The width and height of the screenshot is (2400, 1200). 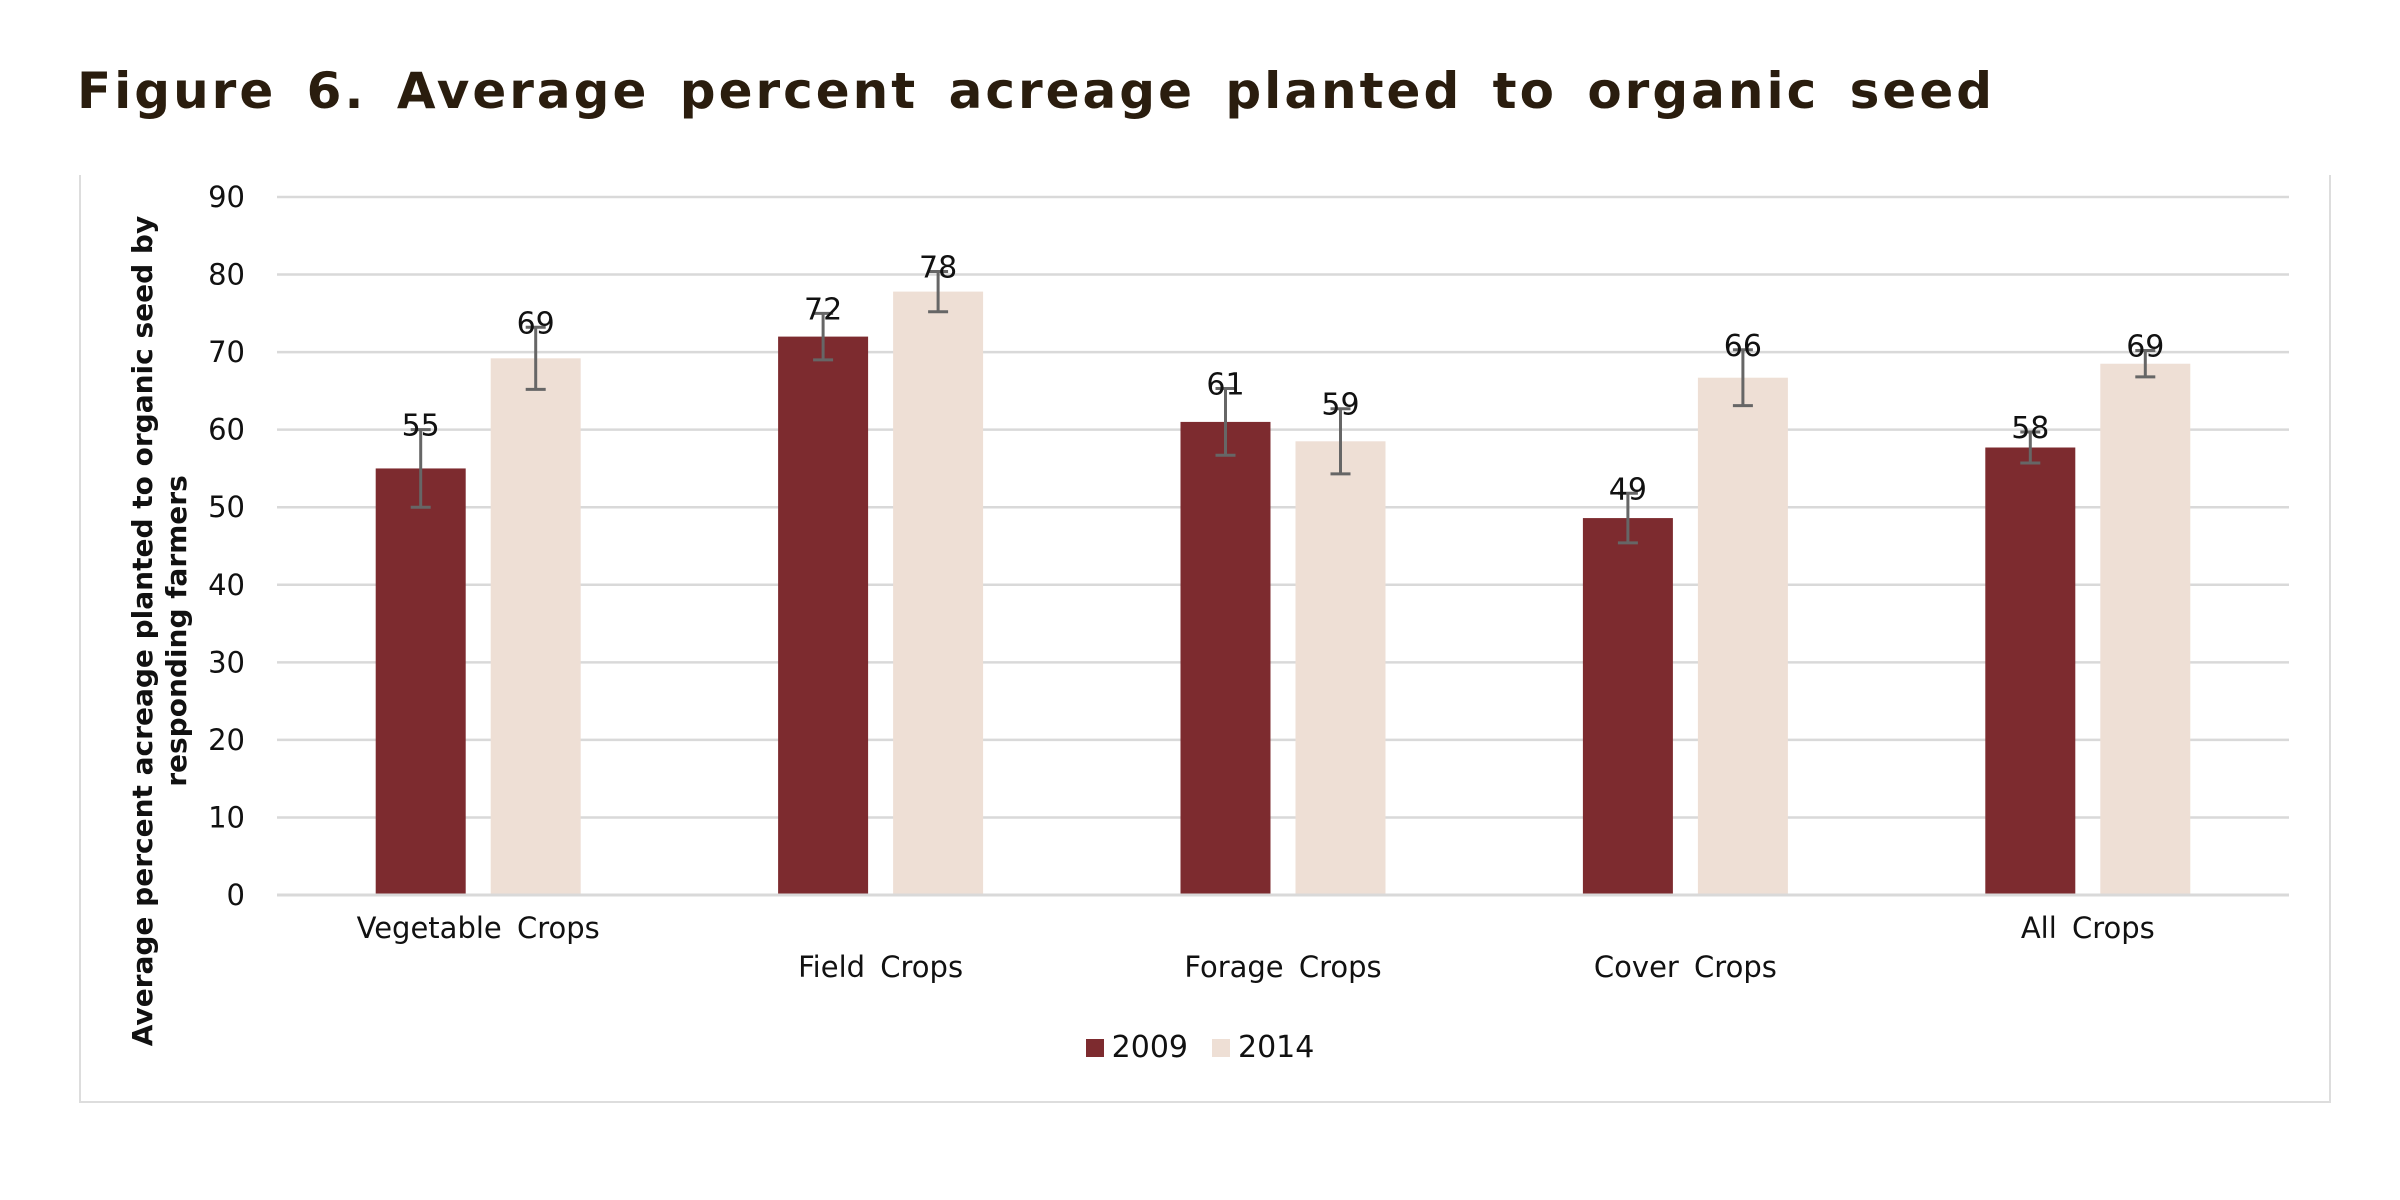 What do you see at coordinates (1276, 1047) in the screenshot?
I see `legend-label: 2014` at bounding box center [1276, 1047].